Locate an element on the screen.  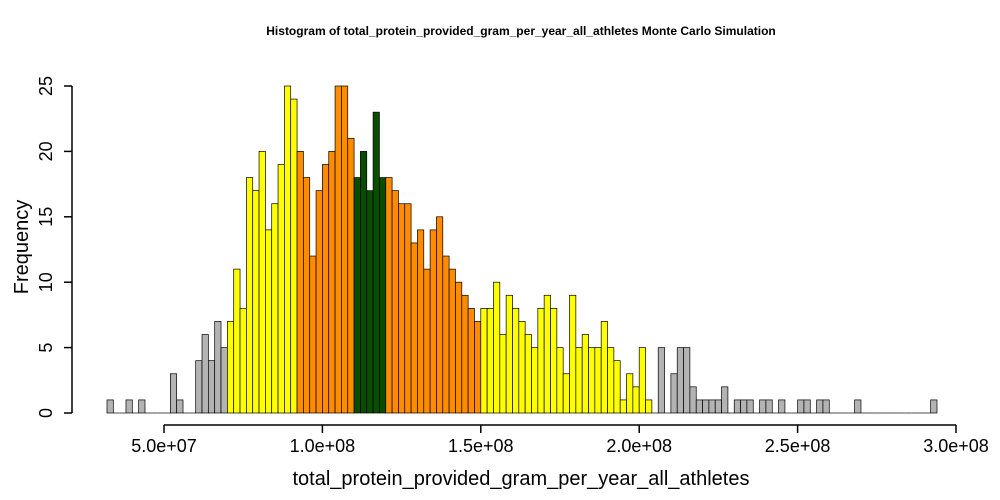
x-tick-label: 1.5e+08 is located at coordinates (481, 446).